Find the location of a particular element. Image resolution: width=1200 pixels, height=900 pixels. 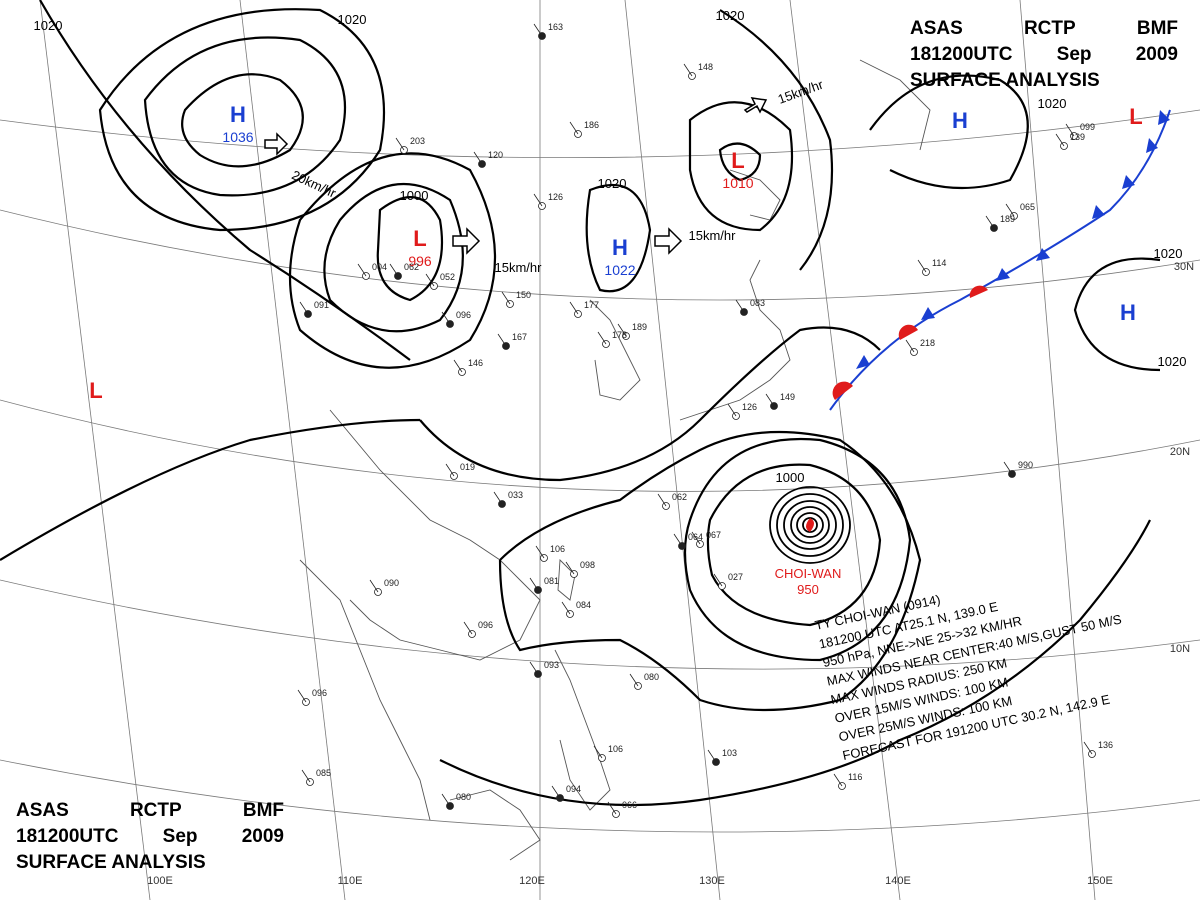

motion-arrow-icon is located at coordinates (755, 105).